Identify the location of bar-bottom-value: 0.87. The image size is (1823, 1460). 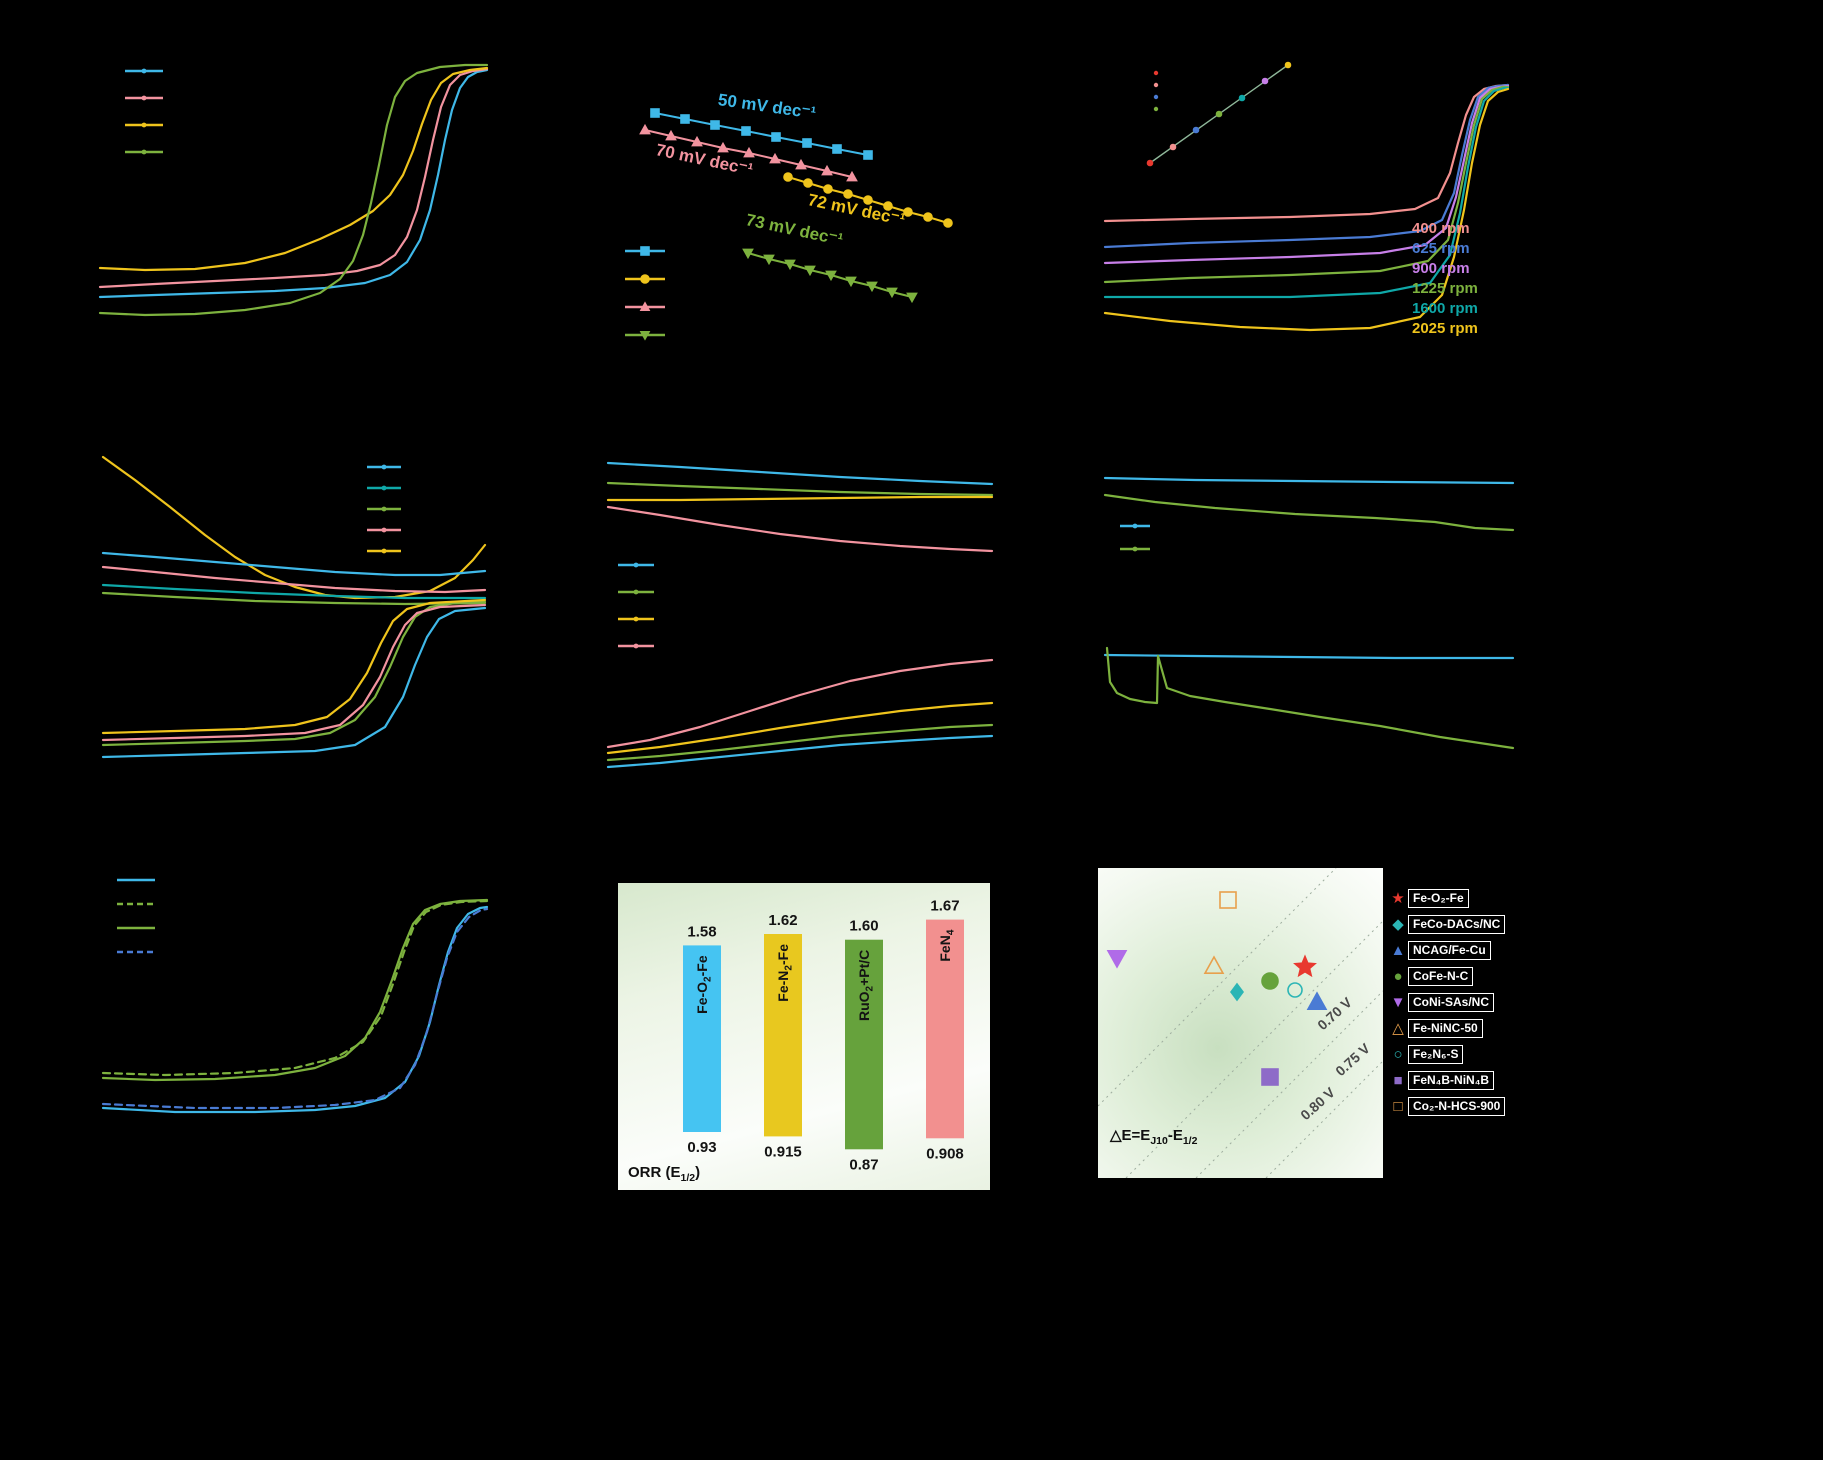
(863, 1164).